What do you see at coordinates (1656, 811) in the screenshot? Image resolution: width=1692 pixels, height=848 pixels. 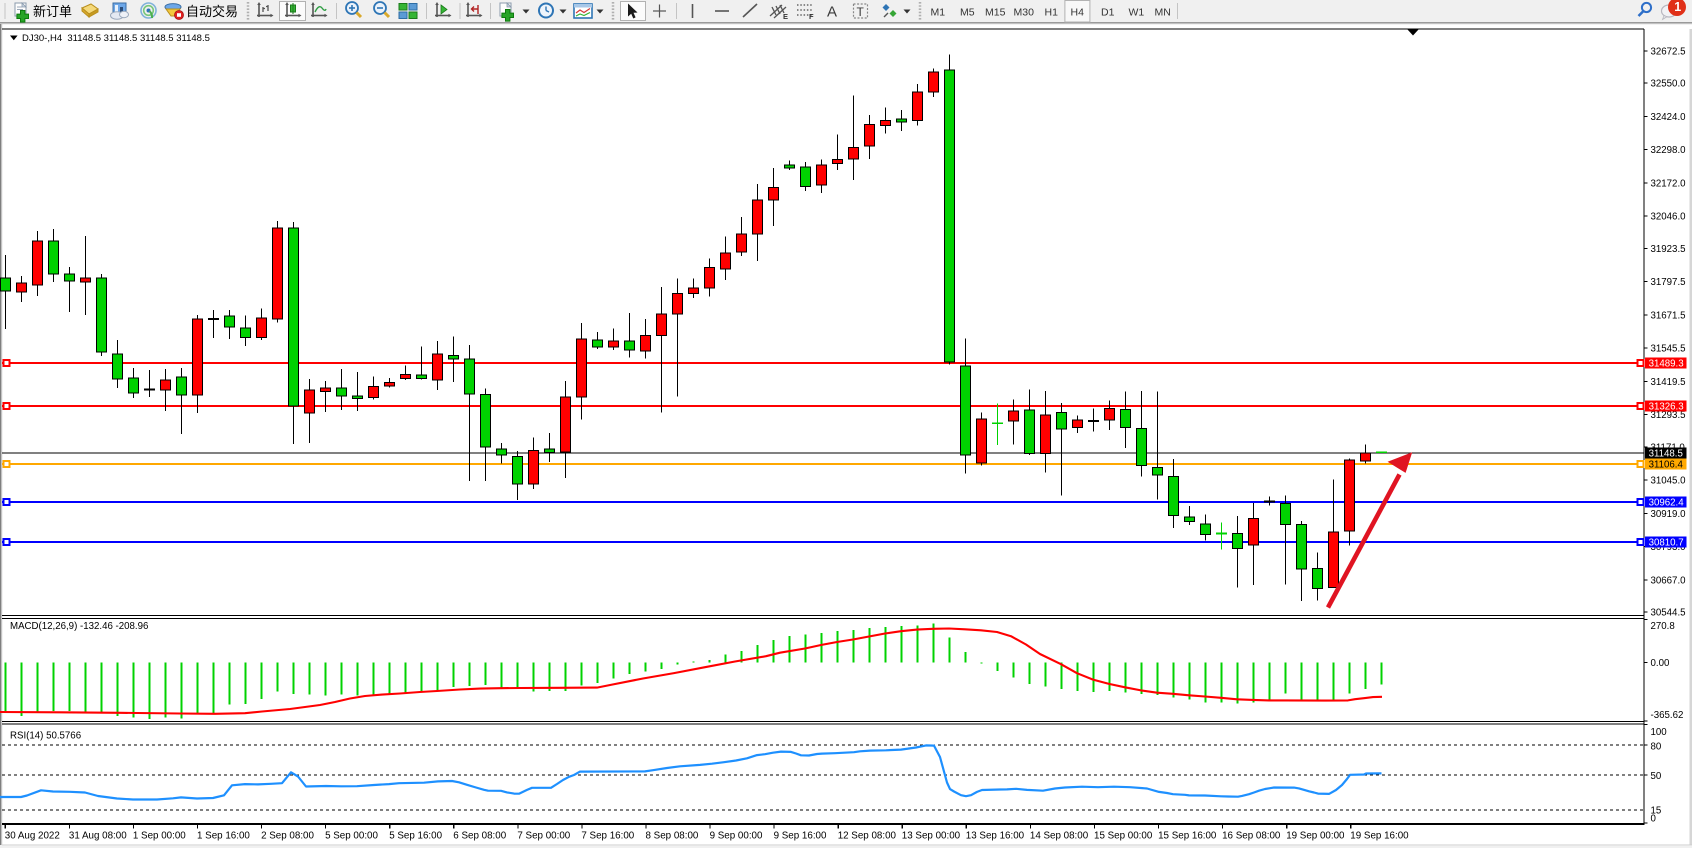 I see `svg-text: 15` at bounding box center [1656, 811].